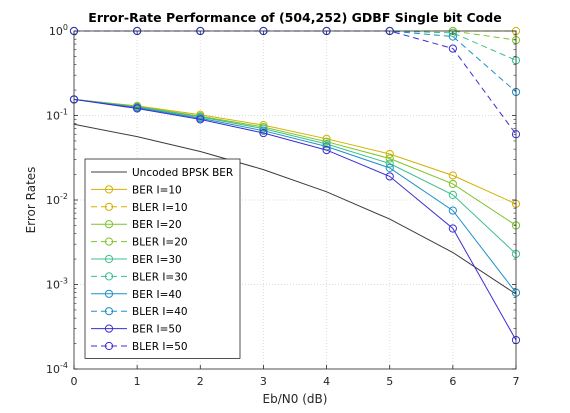 The height and width of the screenshot is (413, 570). Describe the element at coordinates (160, 277) in the screenshot. I see `legend-entry-label: BLER I=30` at that location.